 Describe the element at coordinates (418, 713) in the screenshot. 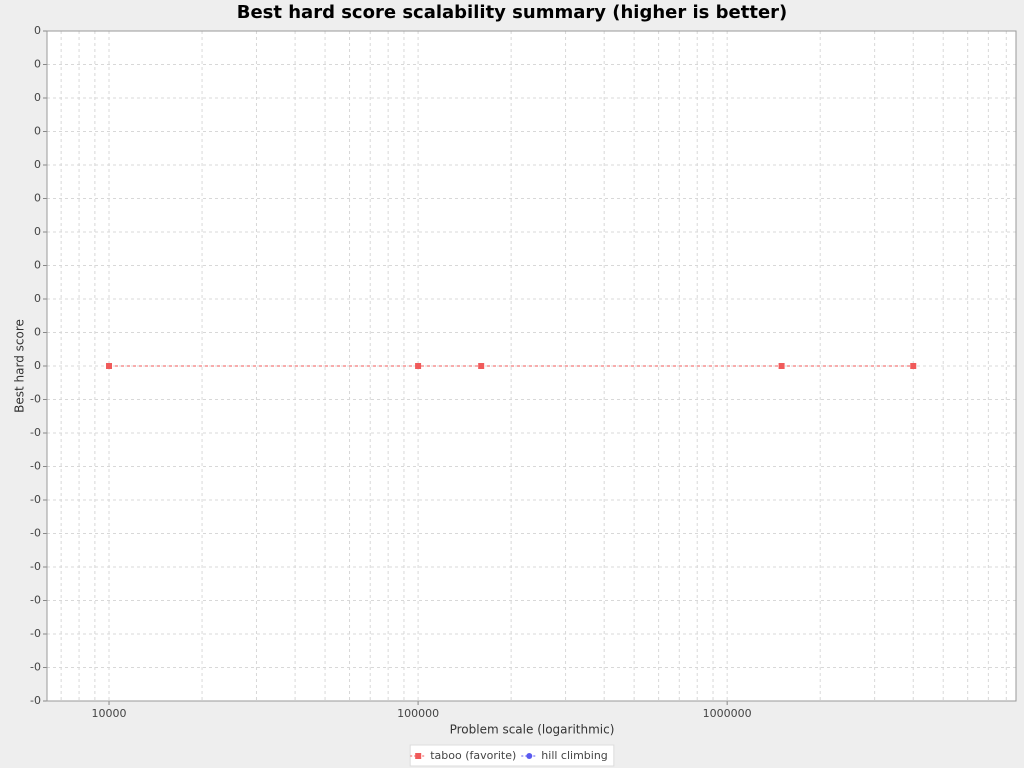

I see `x-tick-label: 100000` at that location.